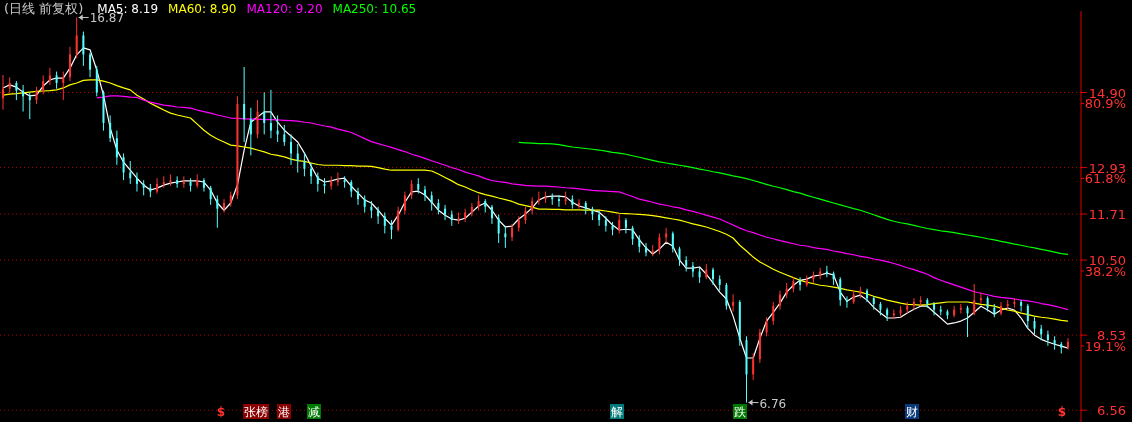 Image resolution: width=1132 pixels, height=422 pixels. What do you see at coordinates (284, 412) in the screenshot?
I see `annotation: 港` at bounding box center [284, 412].